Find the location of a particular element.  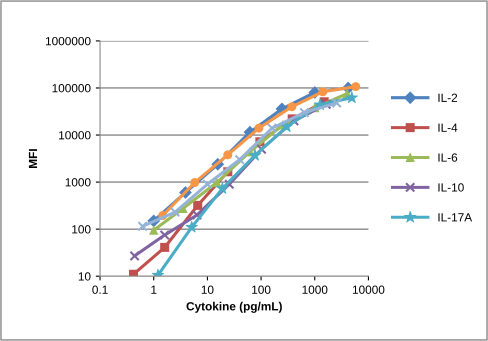

y-tick-label: 100000 is located at coordinates (71, 88).